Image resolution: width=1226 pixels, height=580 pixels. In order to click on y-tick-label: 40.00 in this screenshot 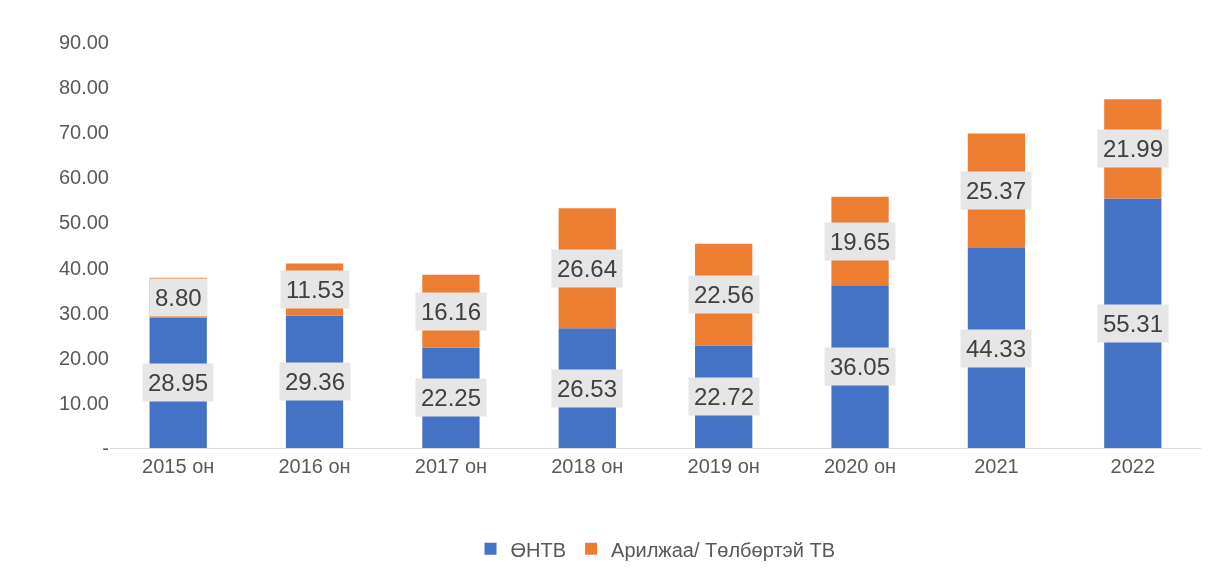, I will do `click(83, 267)`.